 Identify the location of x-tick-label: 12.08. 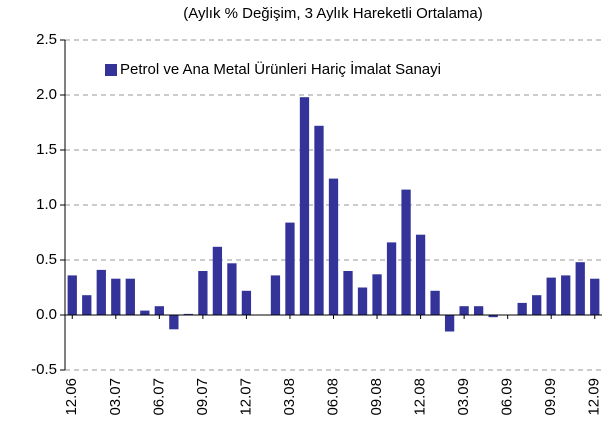
(420, 397).